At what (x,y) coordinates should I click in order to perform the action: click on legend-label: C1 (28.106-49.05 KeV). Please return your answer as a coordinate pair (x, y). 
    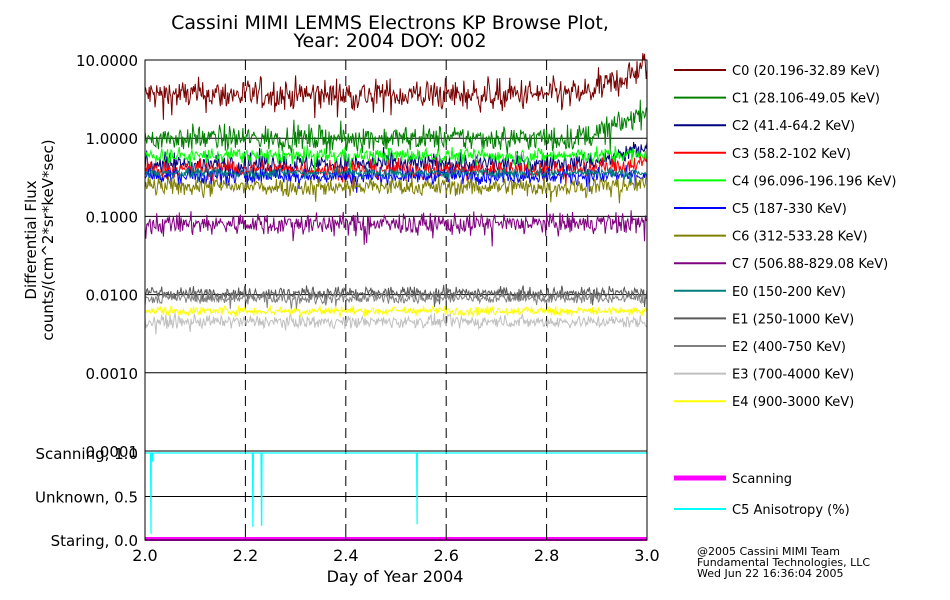
    Looking at the image, I should click on (806, 99).